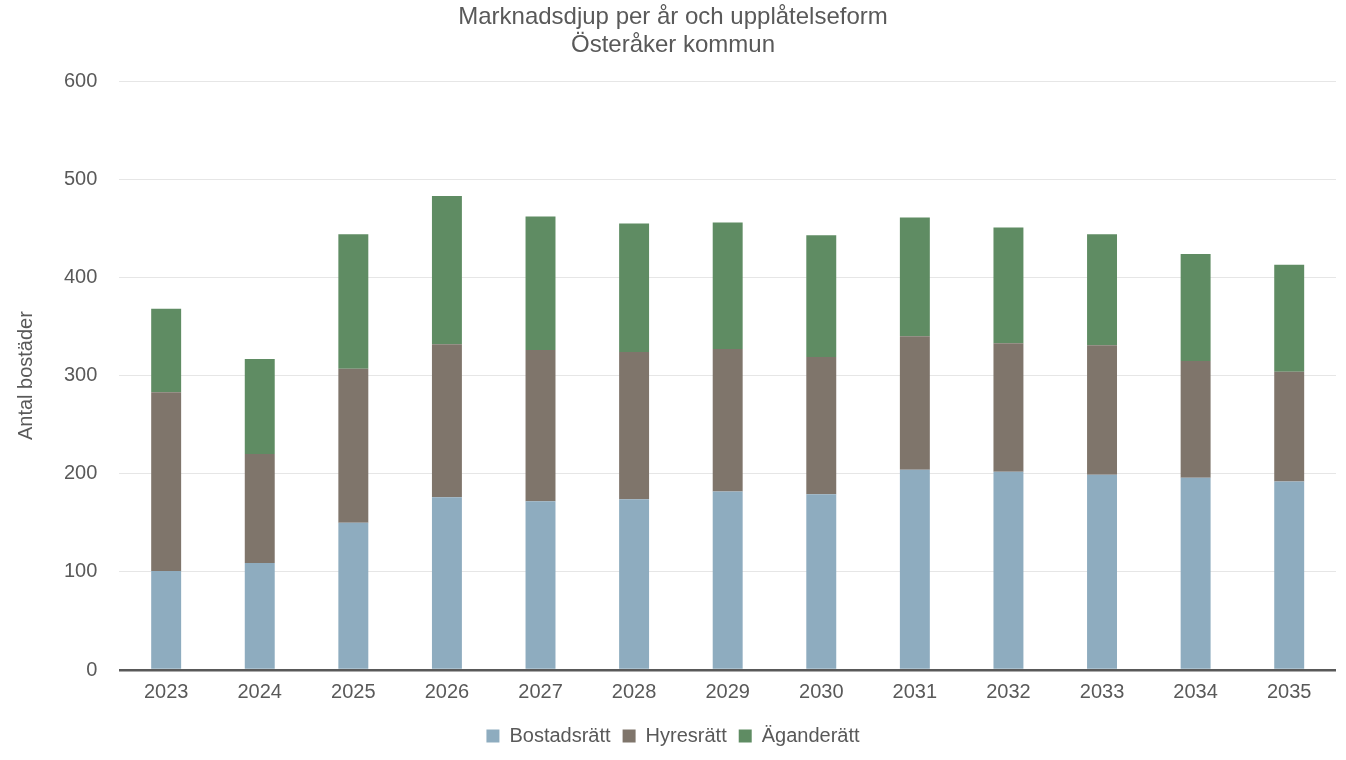 This screenshot has width=1346, height=760. I want to click on chart-title: Marknadsdjup per år och upplåtelseform, so click(673, 16).